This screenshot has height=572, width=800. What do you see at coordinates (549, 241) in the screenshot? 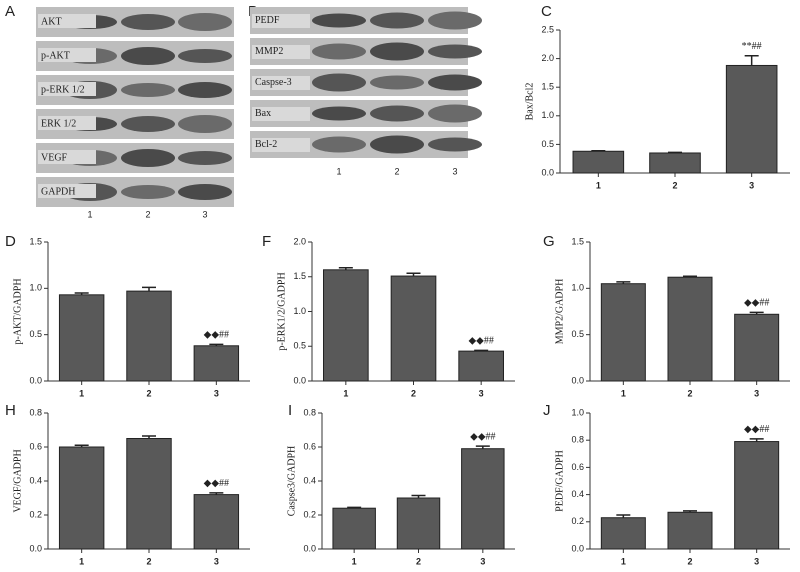
I see `panel-letter: G` at bounding box center [549, 241].